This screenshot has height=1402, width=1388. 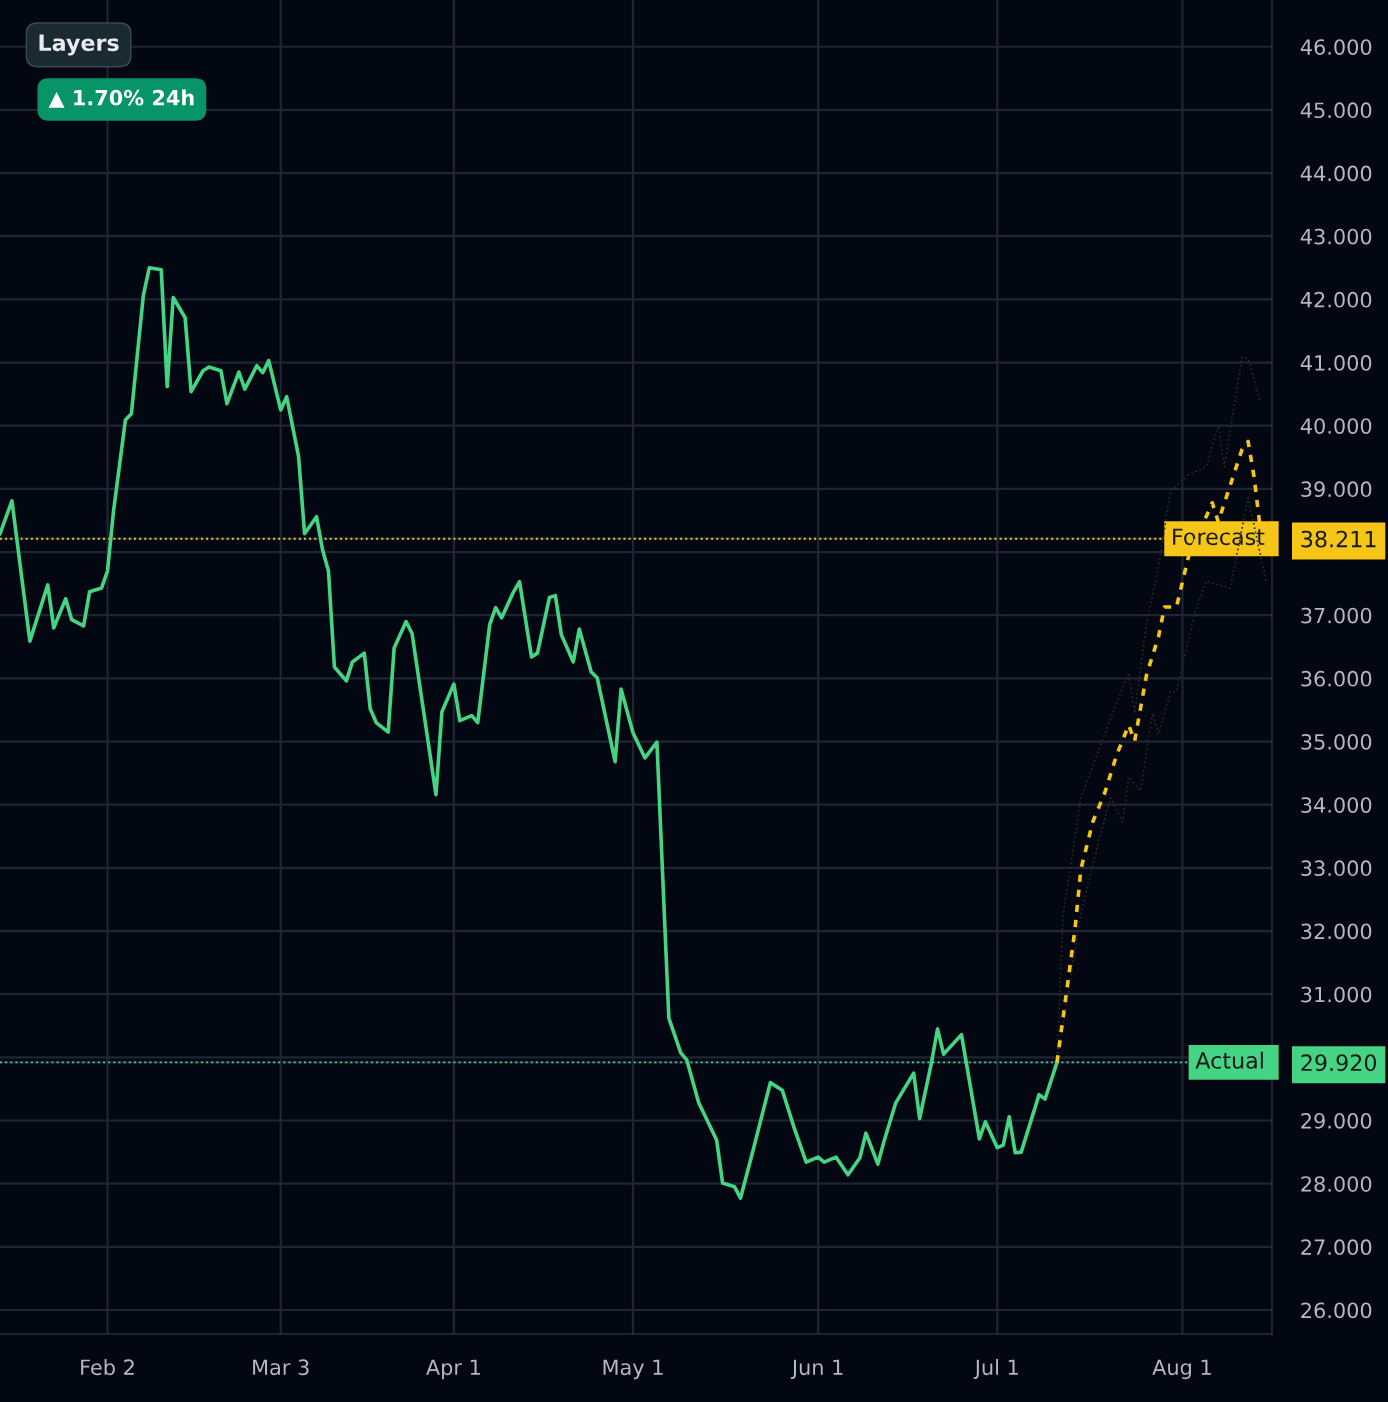 I want to click on y-tick-label: 31.000, so click(x=1336, y=994).